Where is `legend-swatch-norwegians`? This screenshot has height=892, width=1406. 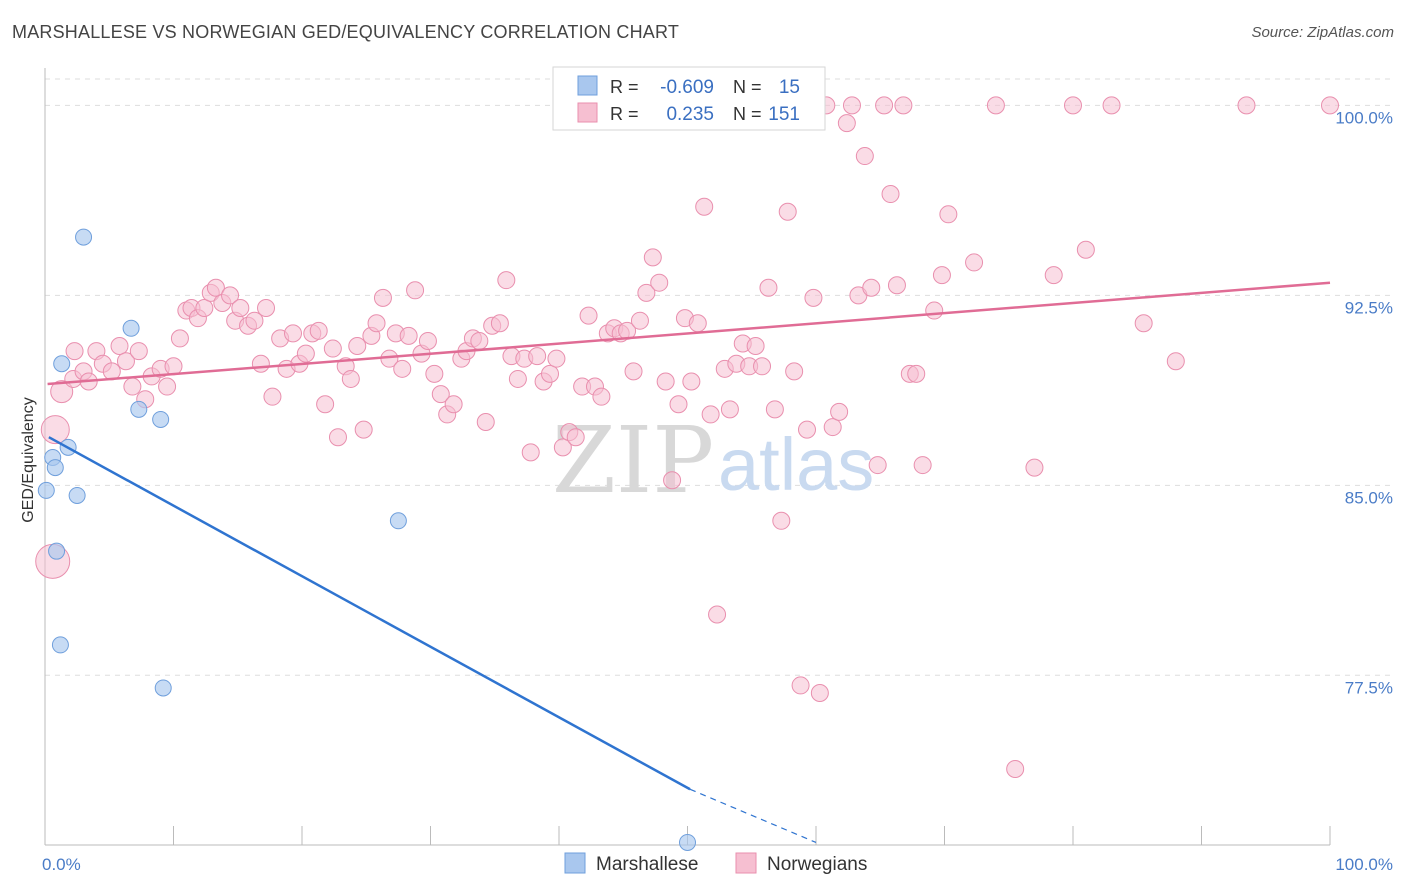
legend-swatch-norwegians is located at coordinates (587, 112).